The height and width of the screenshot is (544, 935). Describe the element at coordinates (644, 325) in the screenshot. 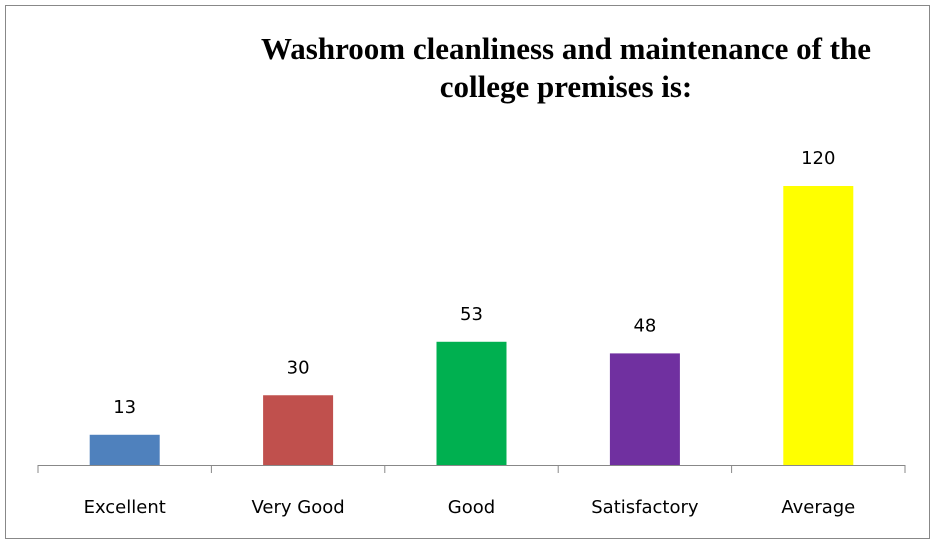

I see `value-label: 48` at that location.